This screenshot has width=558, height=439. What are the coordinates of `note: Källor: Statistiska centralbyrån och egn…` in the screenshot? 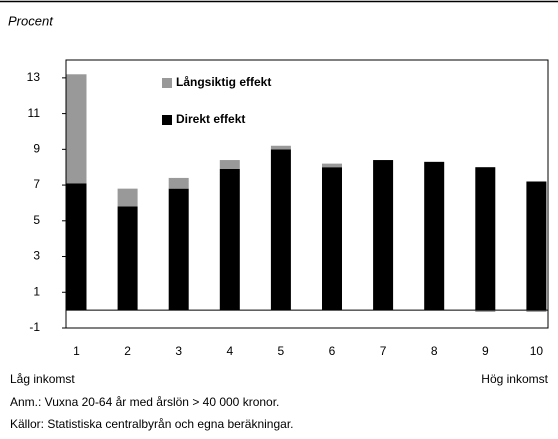 It's located at (152, 424).